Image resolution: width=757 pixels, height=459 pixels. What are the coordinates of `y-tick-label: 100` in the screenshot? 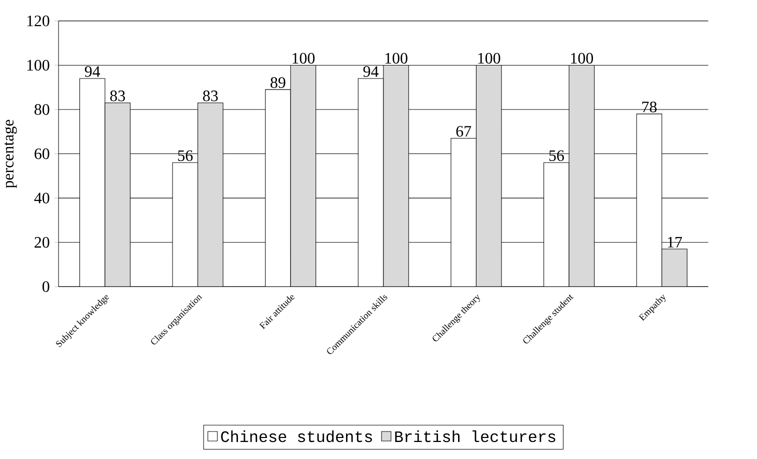 It's located at (38, 65).